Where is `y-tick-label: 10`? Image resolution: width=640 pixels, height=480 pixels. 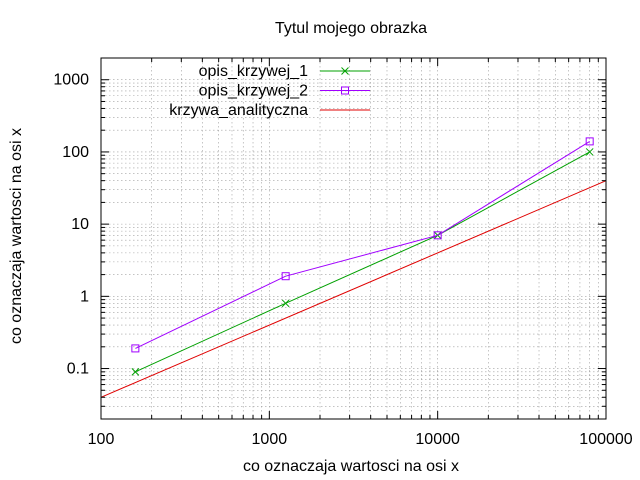
y-tick-label: 10 is located at coordinates (80, 224).